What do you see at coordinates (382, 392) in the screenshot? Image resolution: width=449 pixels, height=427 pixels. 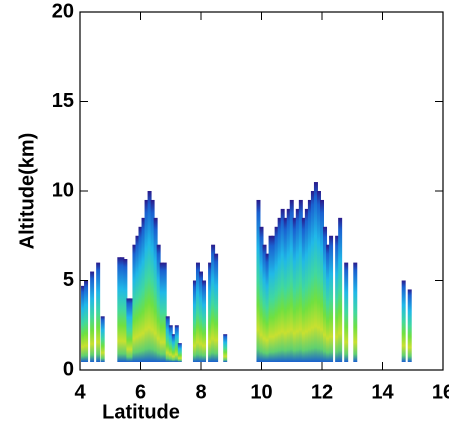 I see `x-tick-label: 14` at bounding box center [382, 392].